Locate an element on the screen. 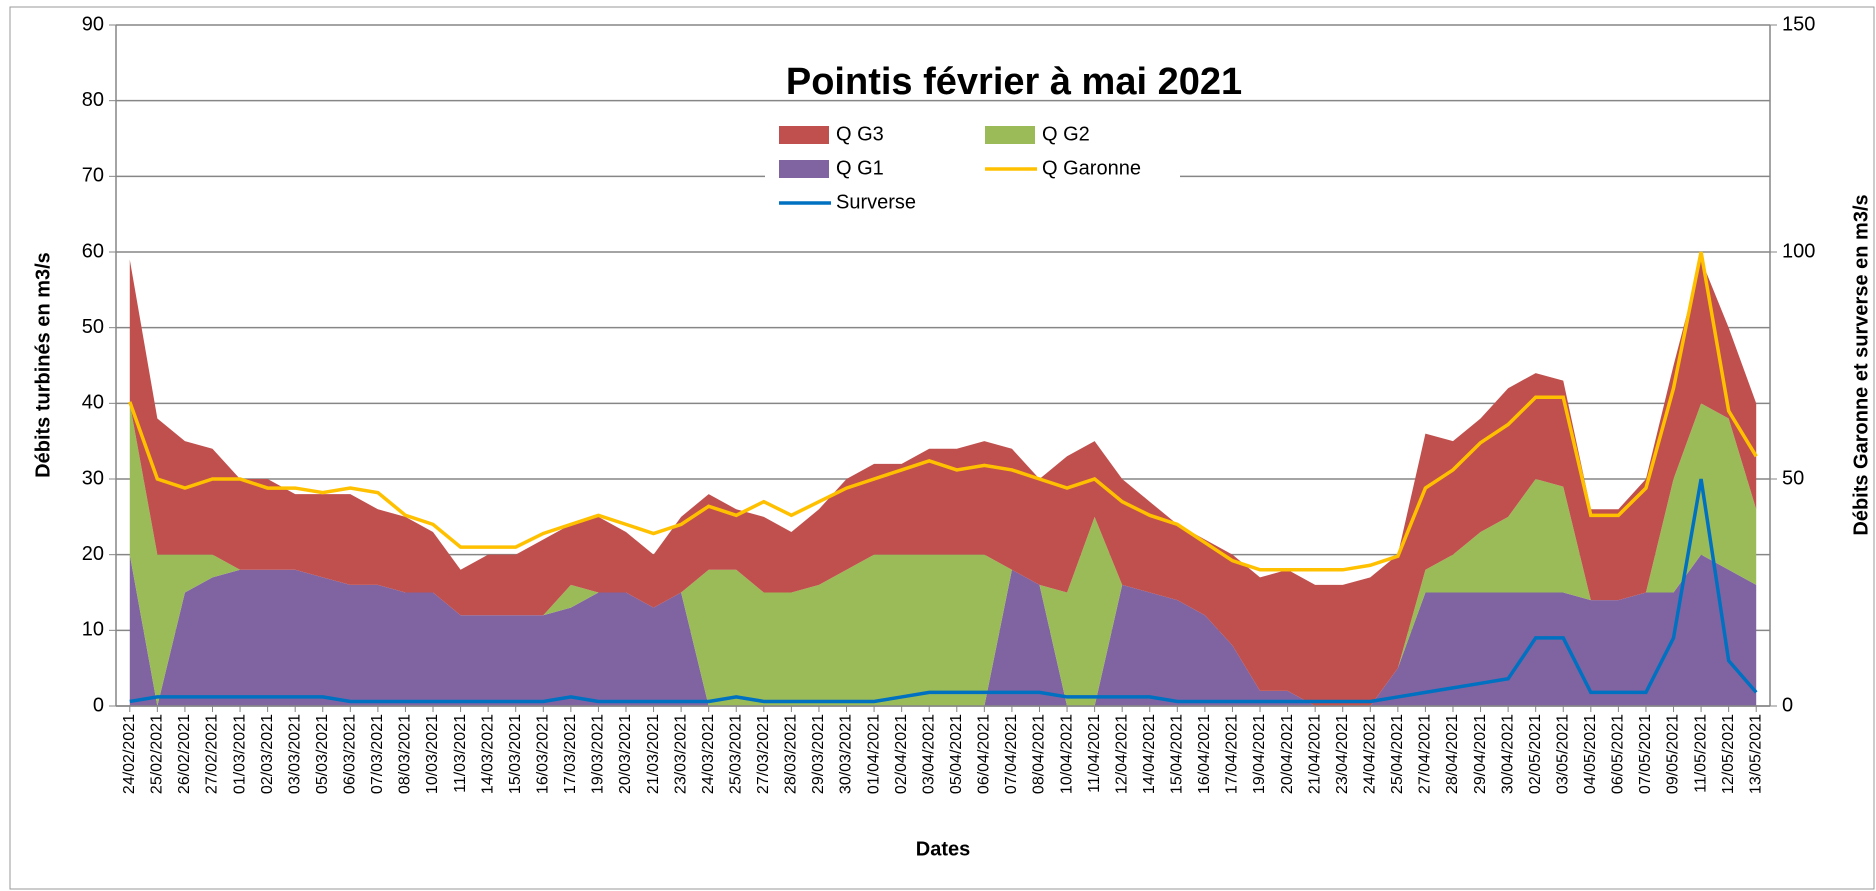 The width and height of the screenshot is (1876, 891). y-tick-label: 10 is located at coordinates (93, 630).